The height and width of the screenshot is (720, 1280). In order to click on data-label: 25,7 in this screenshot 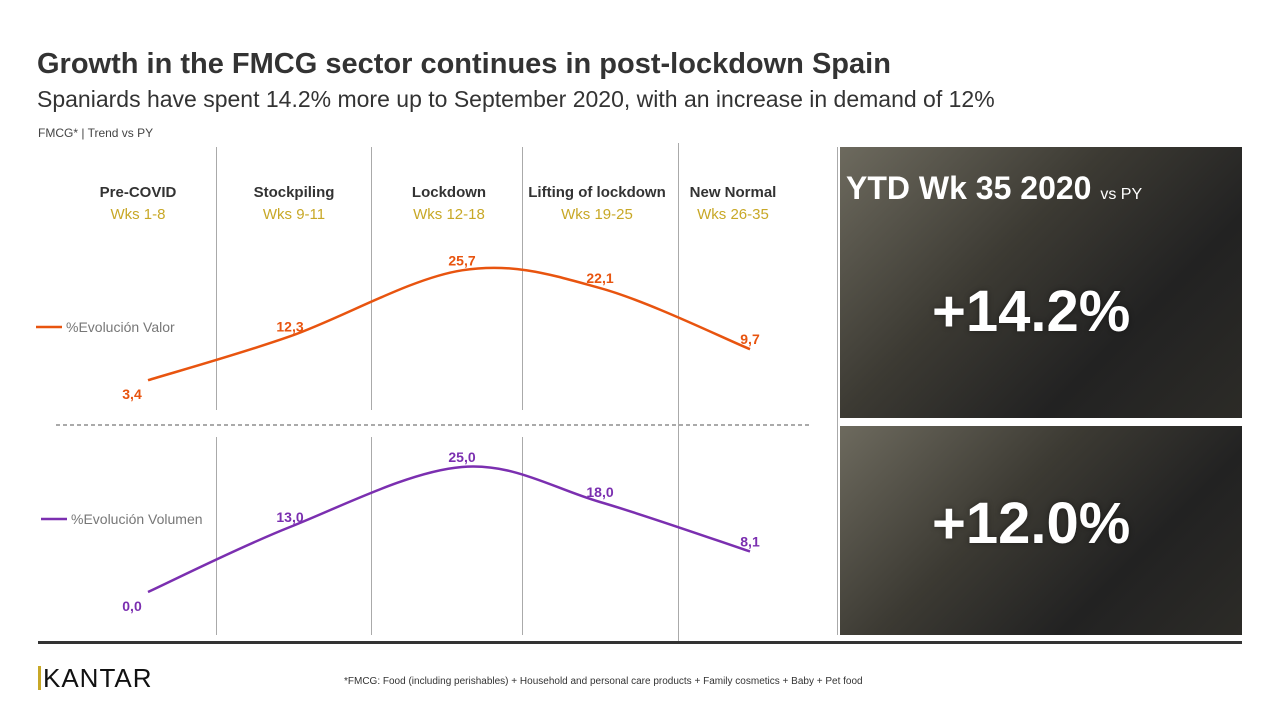, I will do `click(461, 260)`.